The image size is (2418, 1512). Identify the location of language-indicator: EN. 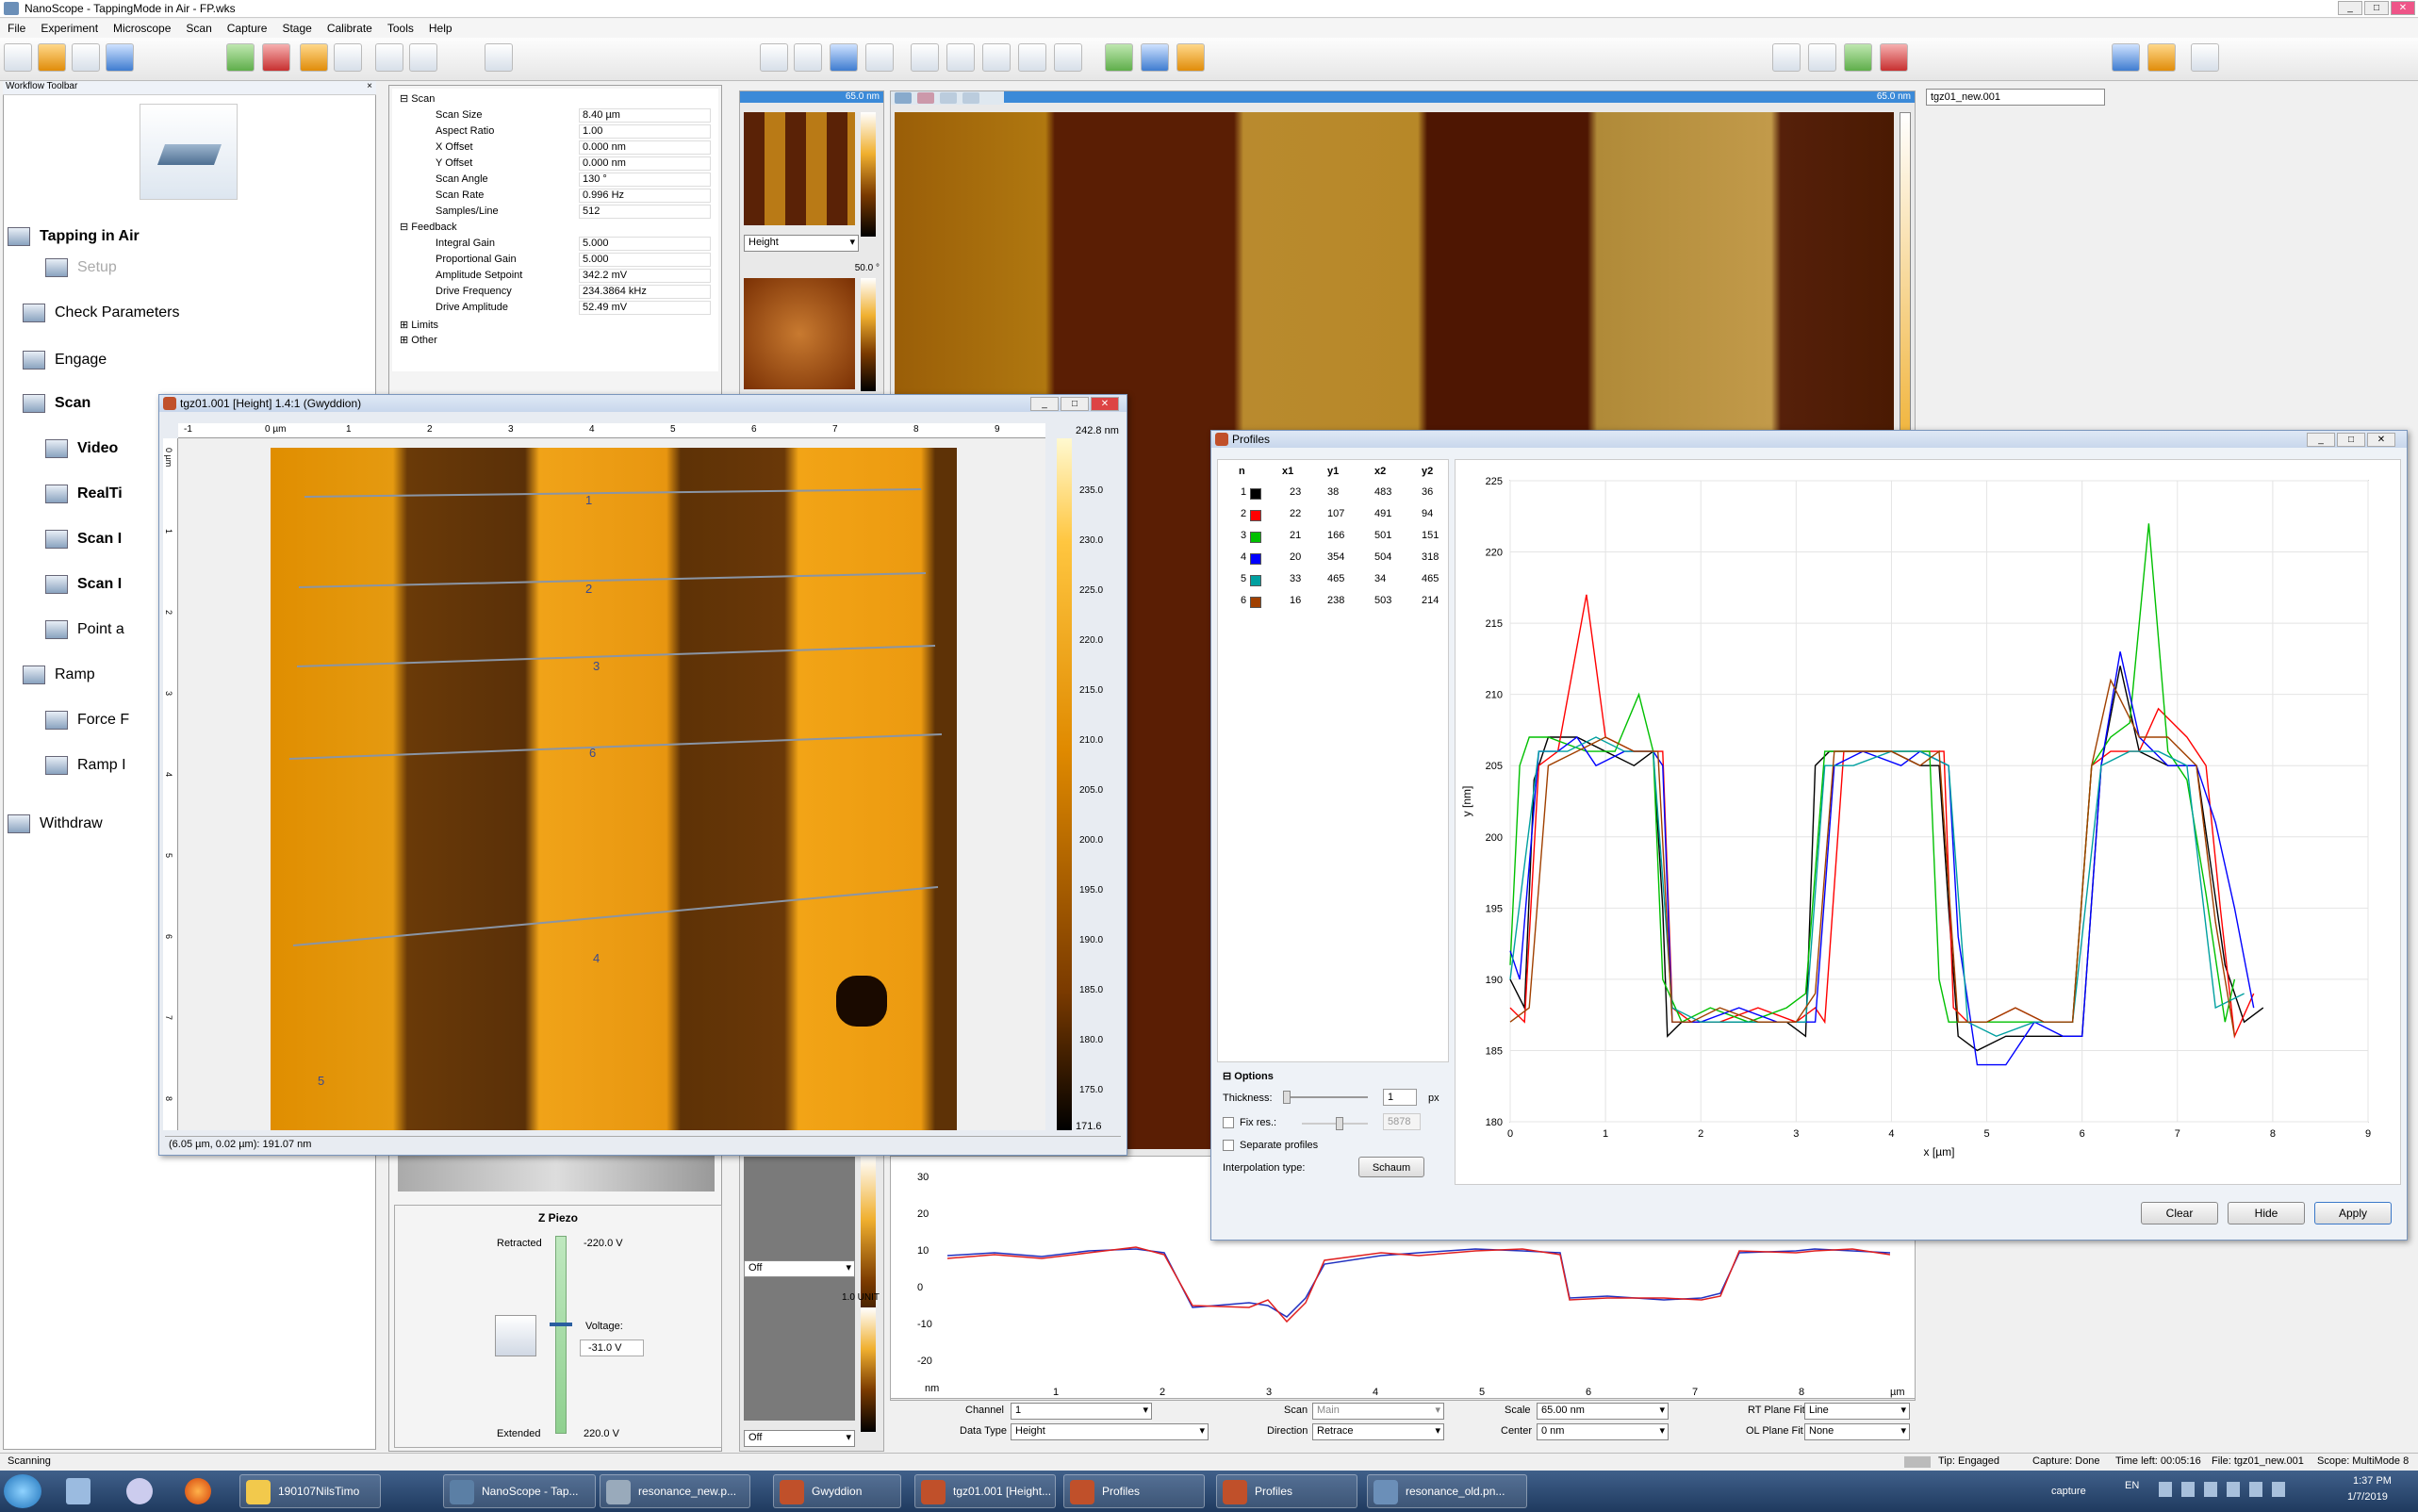
(2132, 1485).